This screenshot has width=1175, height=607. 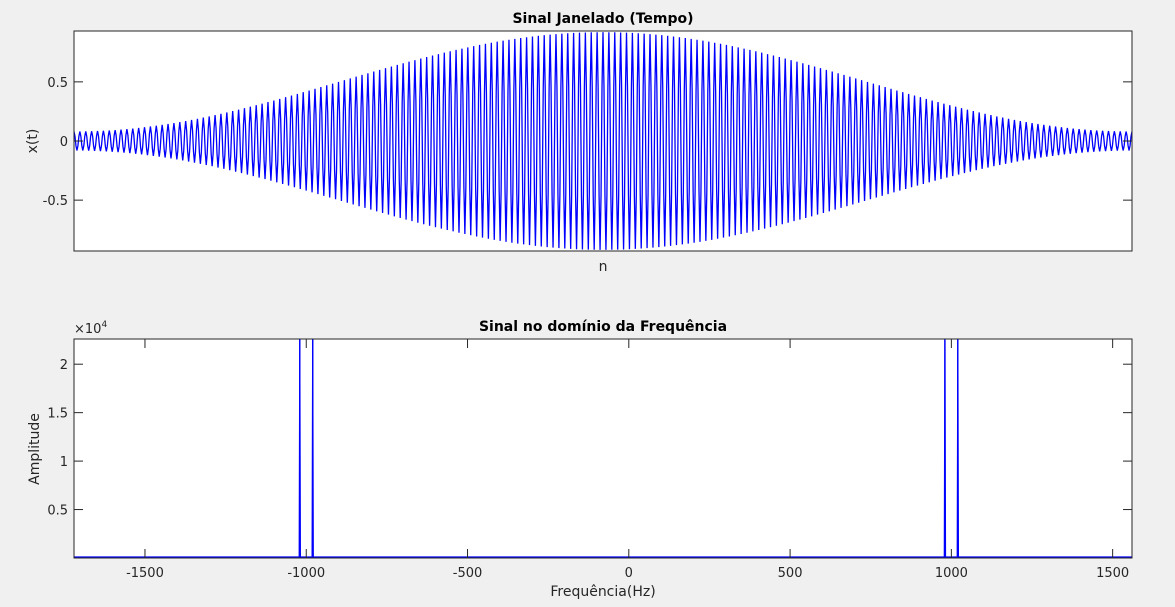 What do you see at coordinates (55, 201) in the screenshot?
I see `time-y-tick-label: -0.5` at bounding box center [55, 201].